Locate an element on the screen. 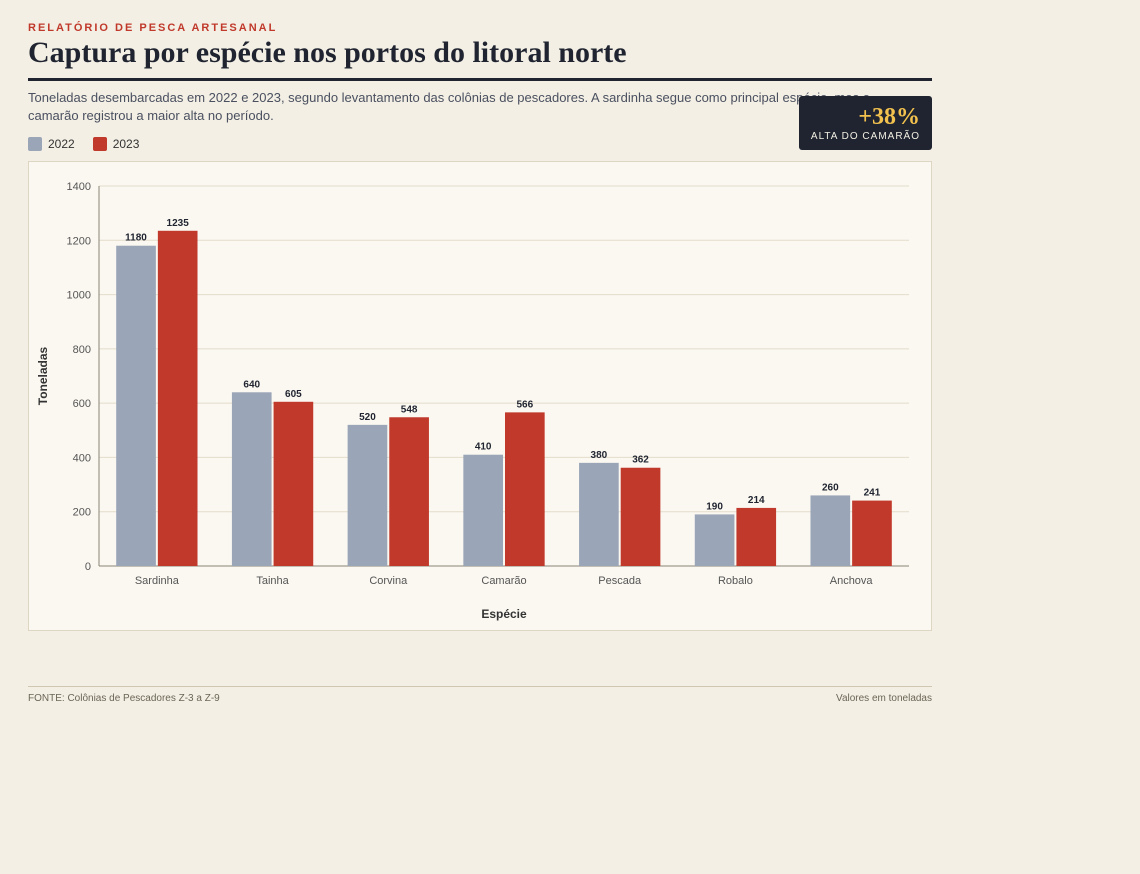 This screenshot has height=874, width=1140. data-label-2023-anchova: 241 is located at coordinates (872, 493).